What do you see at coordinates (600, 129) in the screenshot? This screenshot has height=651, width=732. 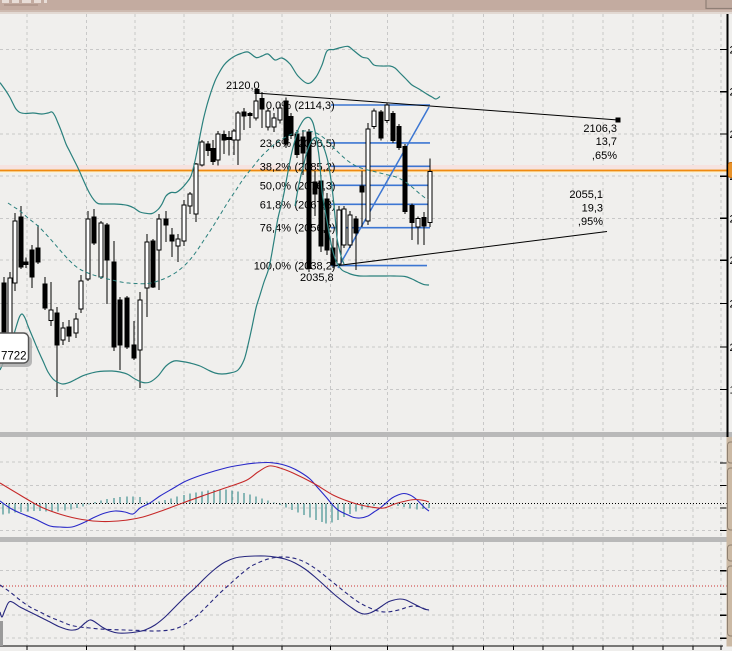 I see `svg-text: 2106,3` at bounding box center [600, 129].